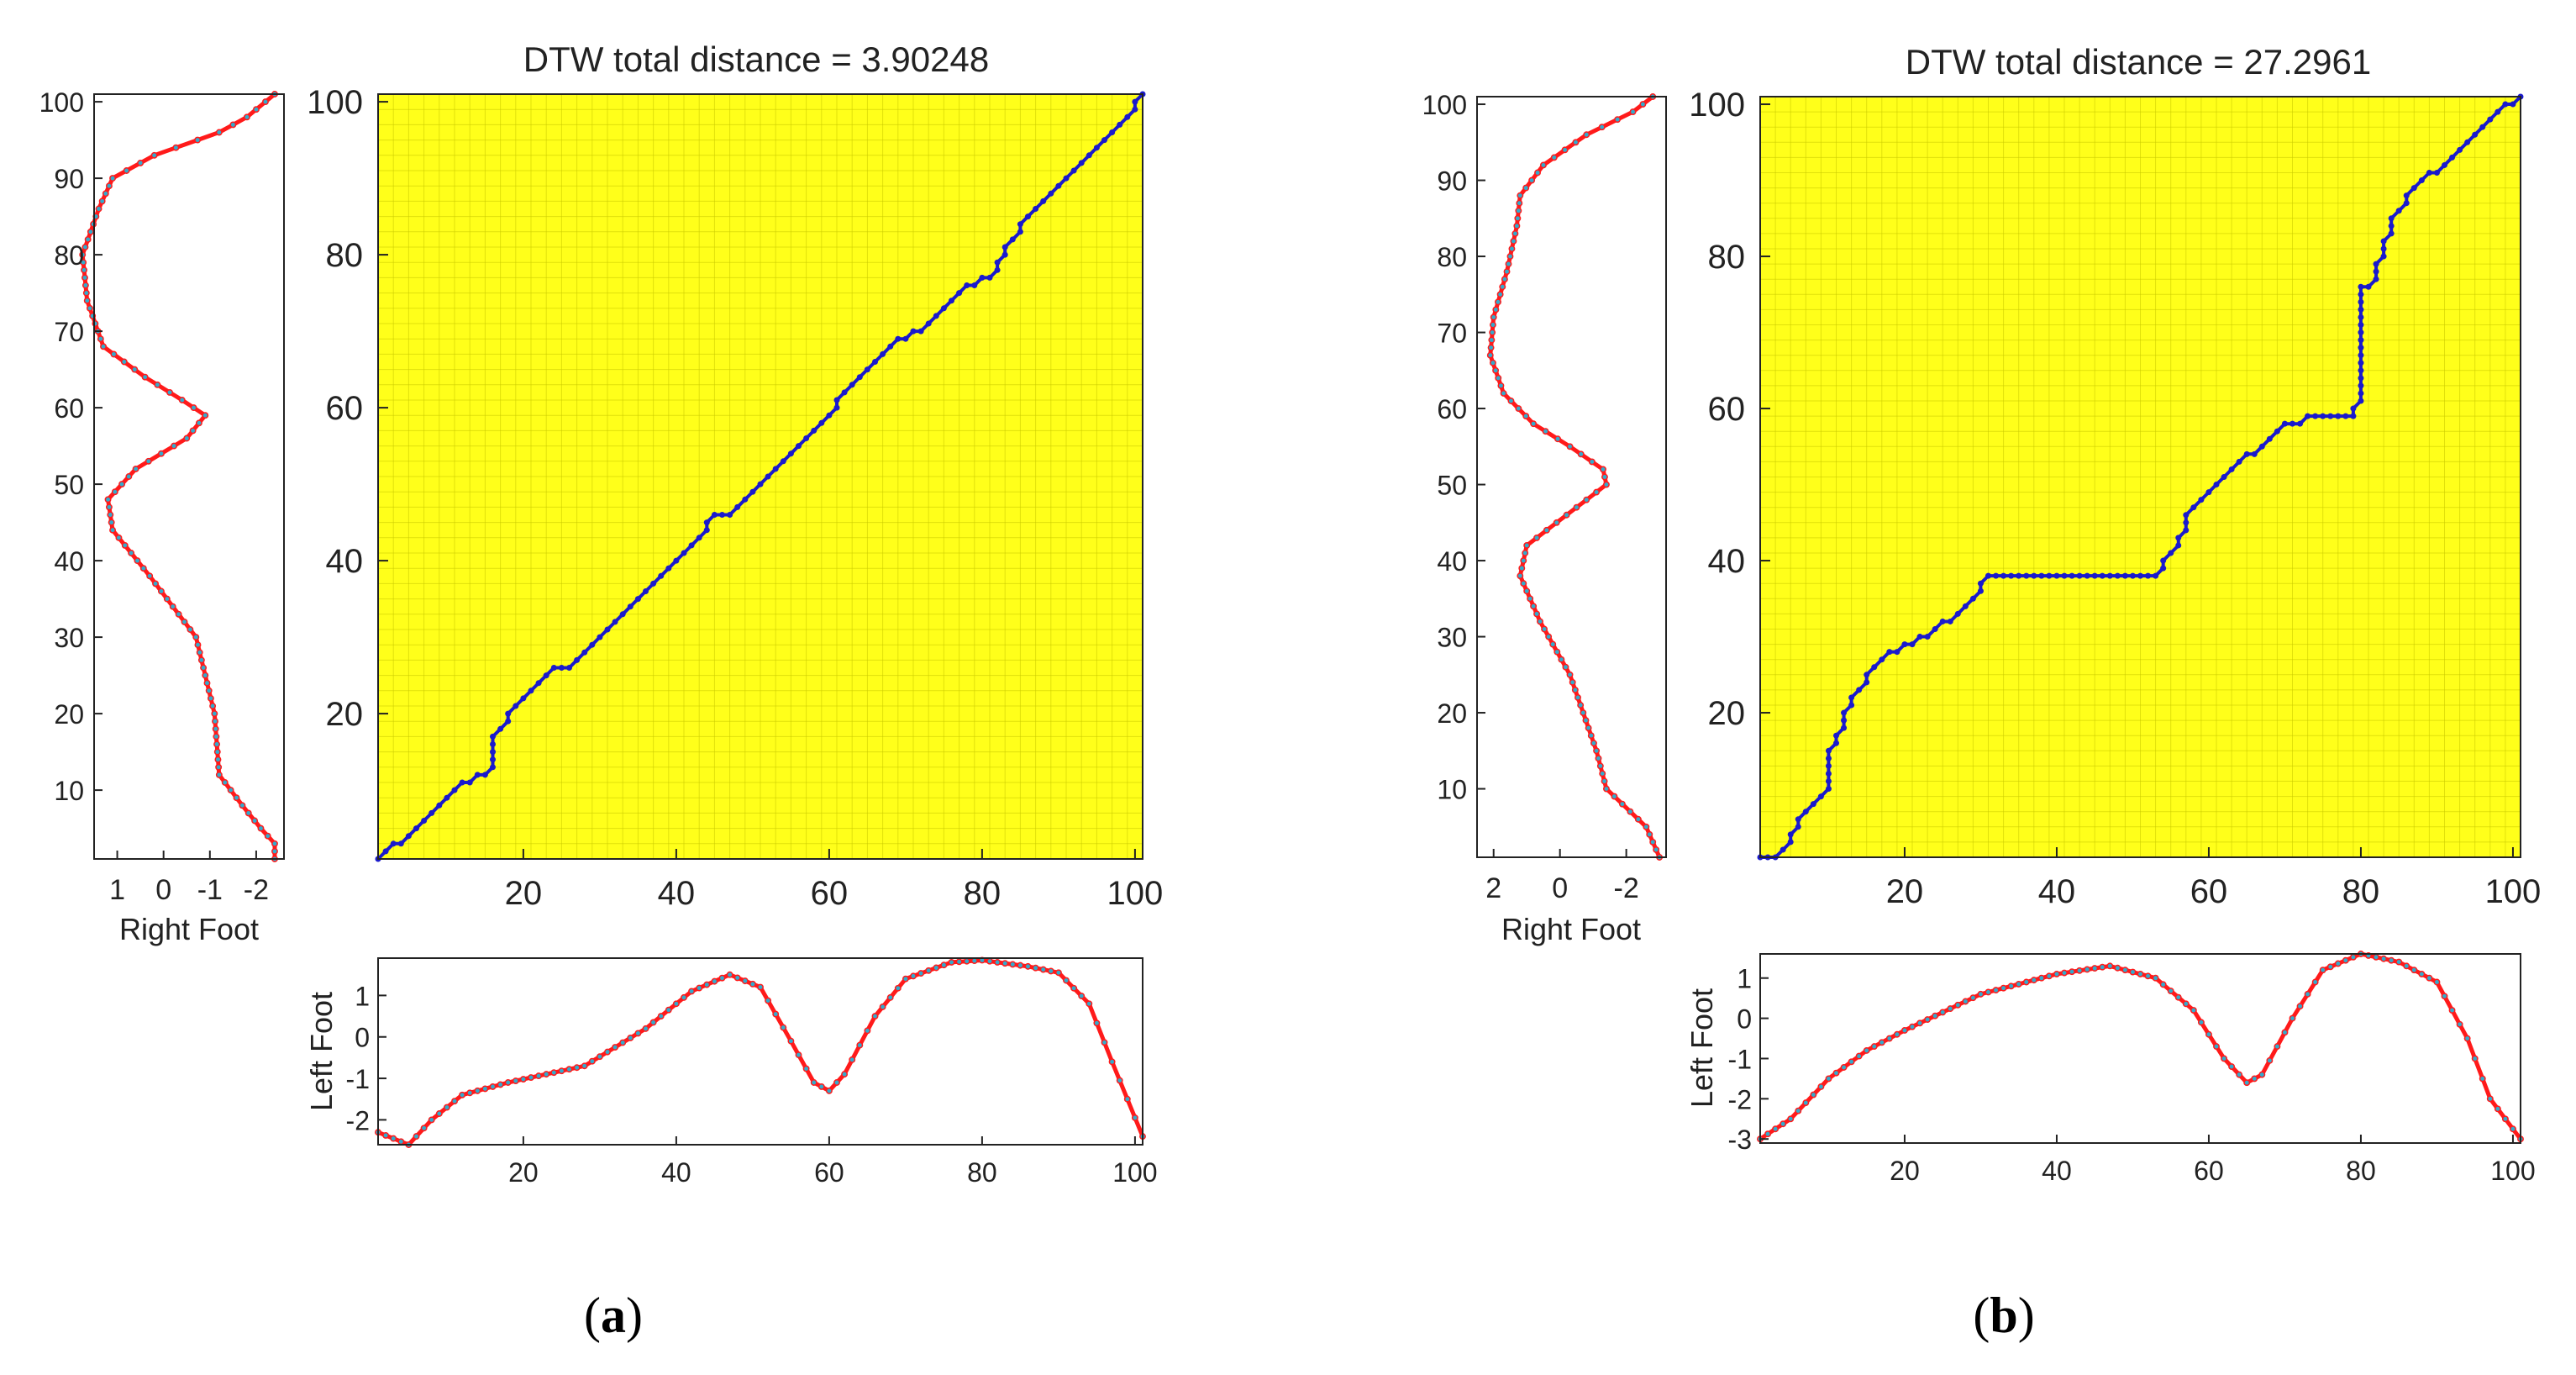 The image size is (2576, 1375). Describe the element at coordinates (1452, 257) in the screenshot. I see `y-tick-label: 80` at that location.